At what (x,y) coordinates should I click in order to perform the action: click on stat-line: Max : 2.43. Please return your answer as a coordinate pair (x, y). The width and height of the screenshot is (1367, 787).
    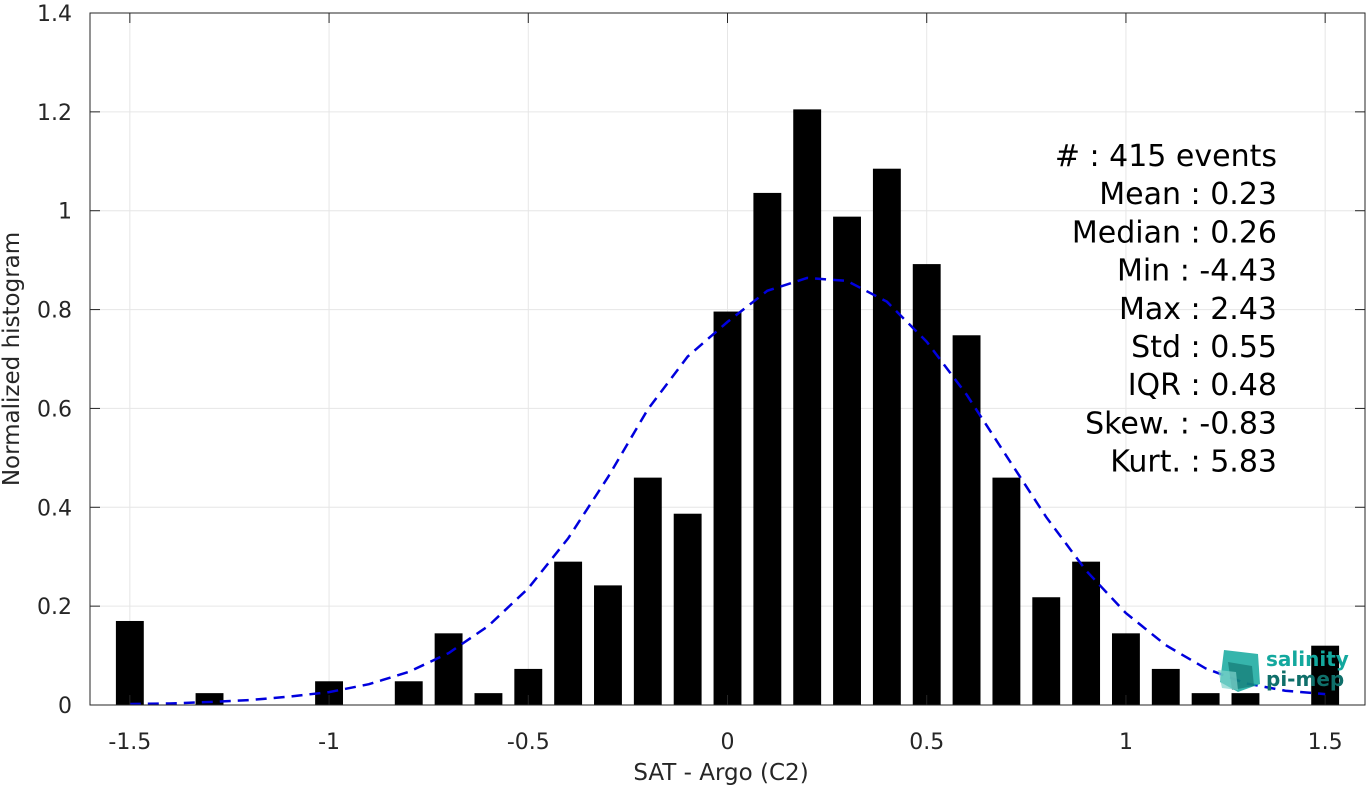
    Looking at the image, I should click on (1198, 309).